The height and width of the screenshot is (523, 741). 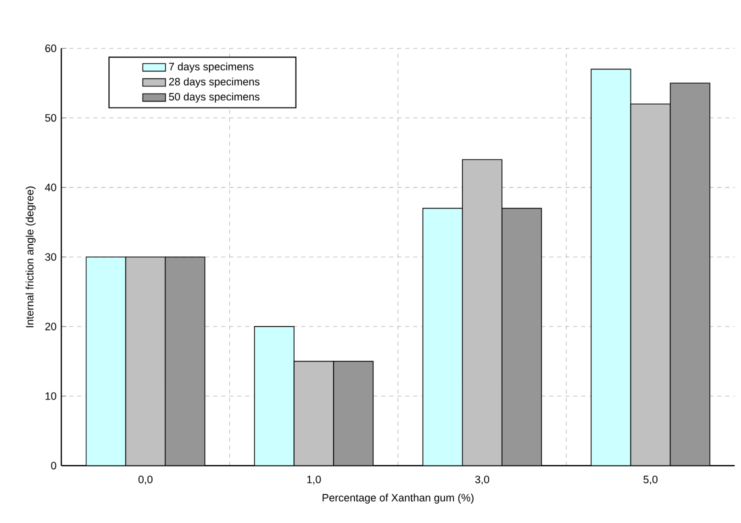 I want to click on y-tick-label: 20, so click(x=50, y=326).